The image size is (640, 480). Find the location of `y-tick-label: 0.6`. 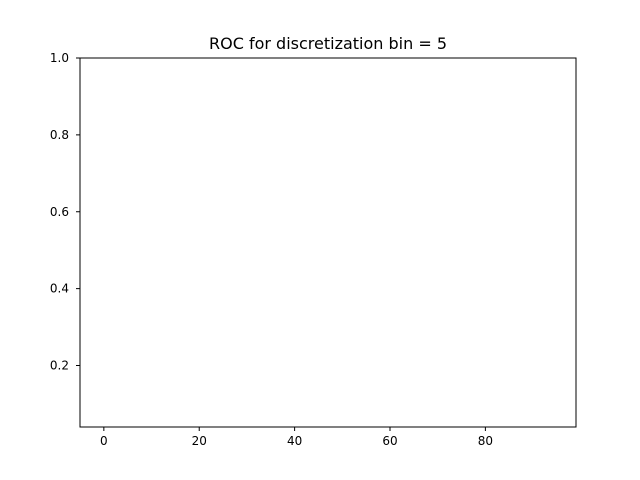

y-tick-label: 0.6 is located at coordinates (59, 212).